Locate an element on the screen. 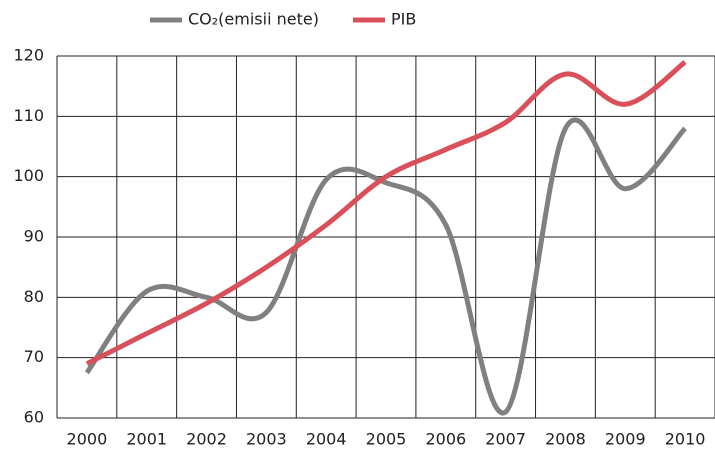 The height and width of the screenshot is (449, 715). x-tick-label: 2010 is located at coordinates (685, 439).